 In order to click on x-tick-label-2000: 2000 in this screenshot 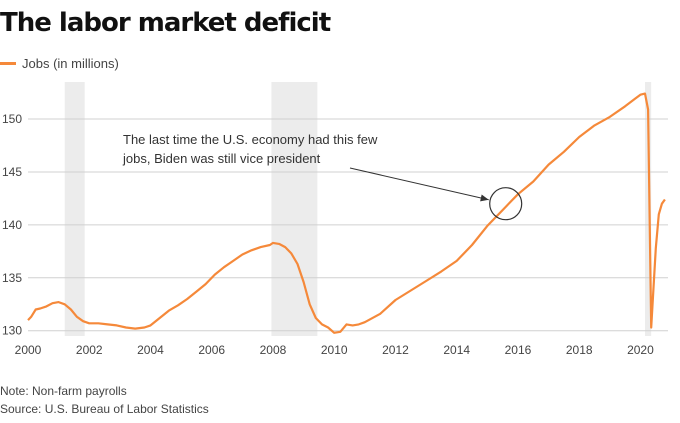, I will do `click(28, 350)`.